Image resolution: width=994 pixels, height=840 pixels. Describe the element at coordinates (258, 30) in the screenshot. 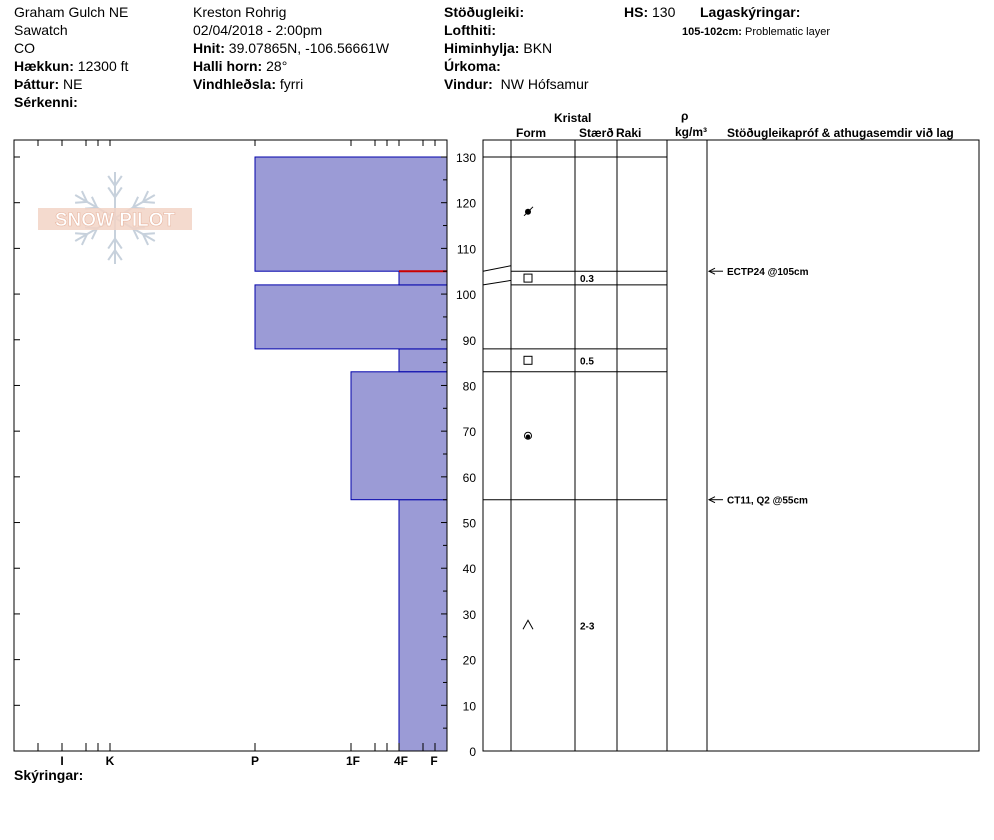

I see `datetime: 02/04/2018 - 2:00pm` at that location.